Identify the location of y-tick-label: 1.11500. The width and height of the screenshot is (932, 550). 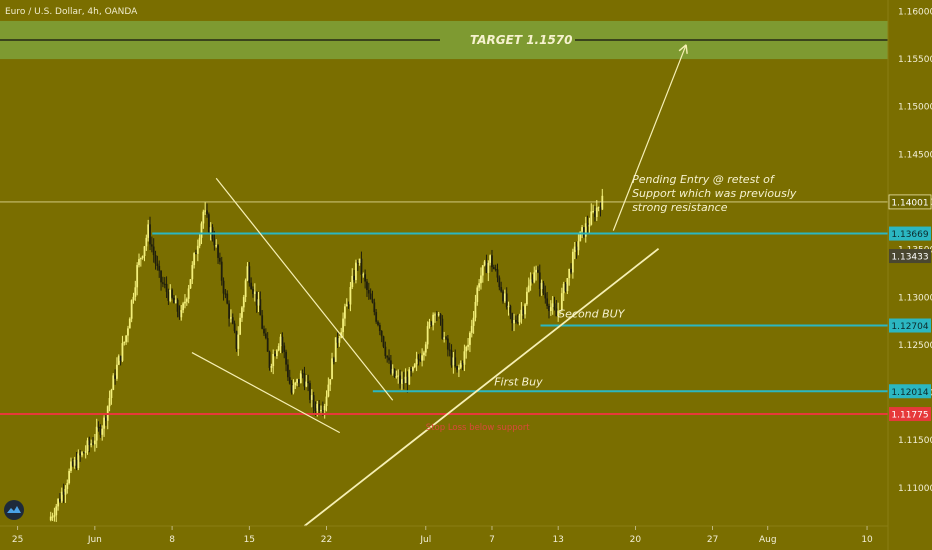
(915, 441).